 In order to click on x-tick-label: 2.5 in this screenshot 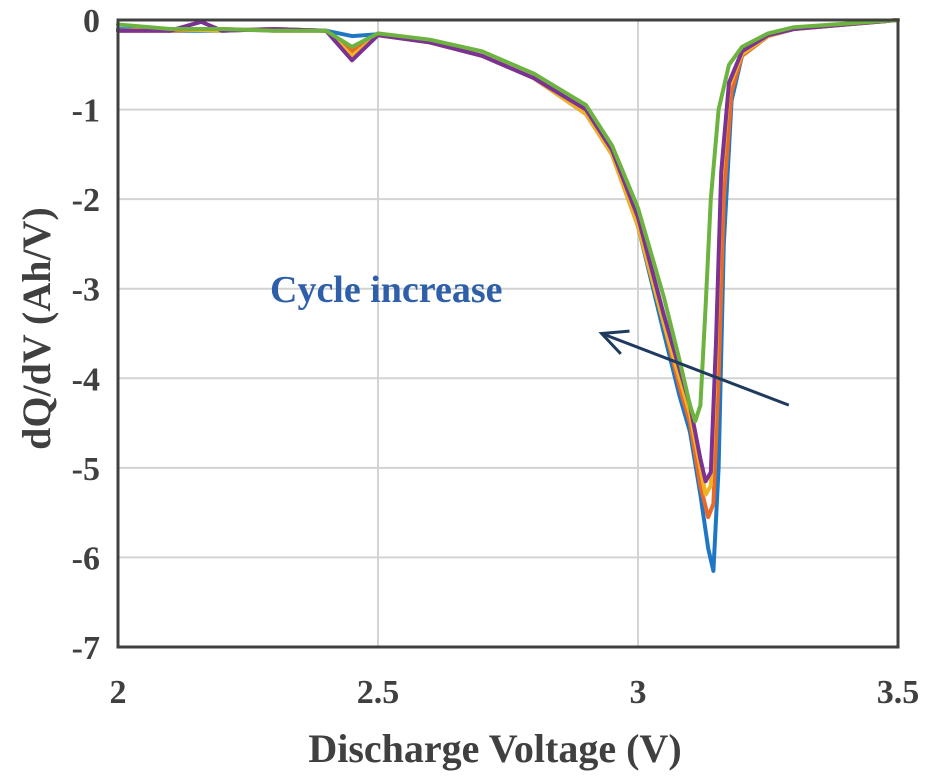, I will do `click(378, 692)`.